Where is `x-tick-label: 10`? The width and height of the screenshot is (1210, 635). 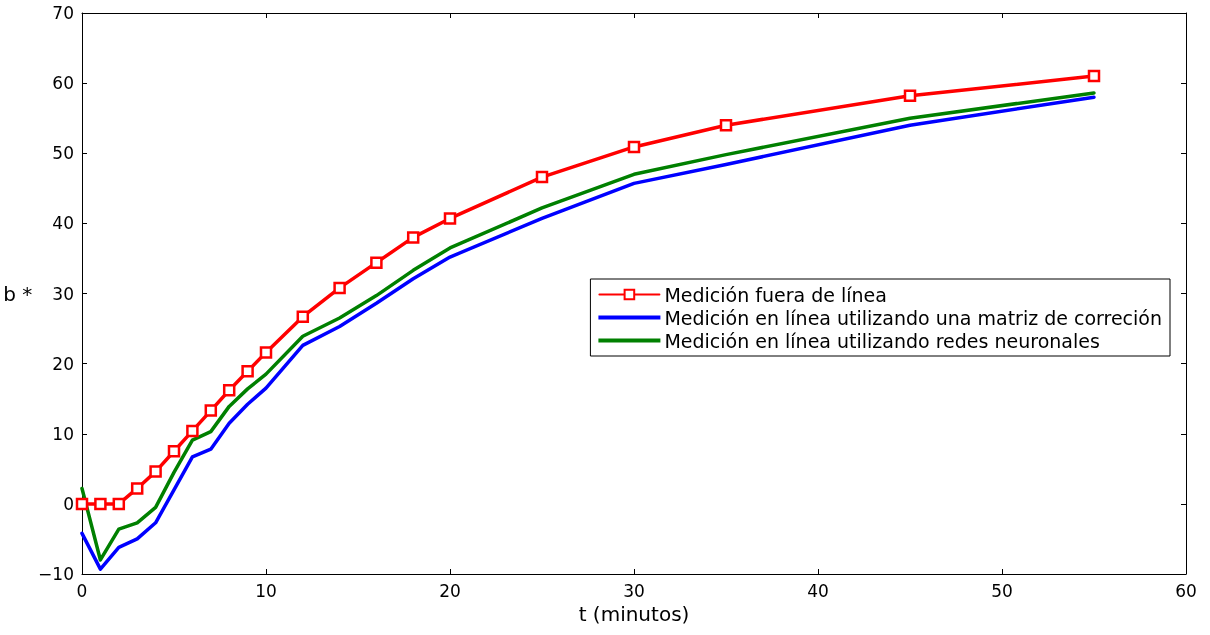 x-tick-label: 10 is located at coordinates (266, 590).